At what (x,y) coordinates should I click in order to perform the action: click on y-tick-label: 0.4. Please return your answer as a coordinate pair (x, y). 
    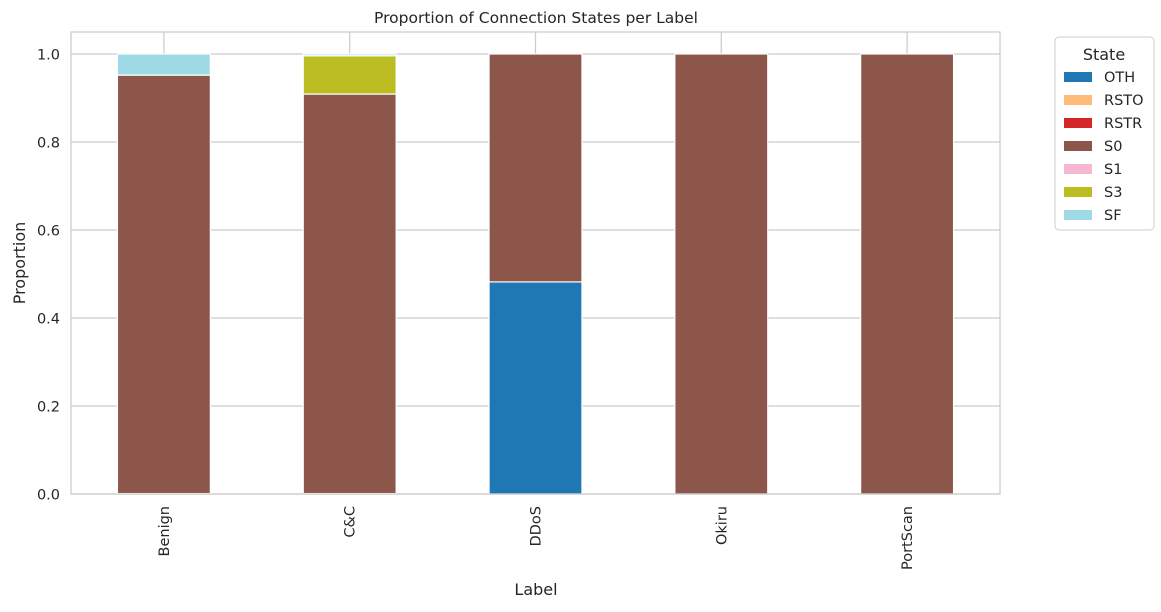
    Looking at the image, I should click on (48, 320).